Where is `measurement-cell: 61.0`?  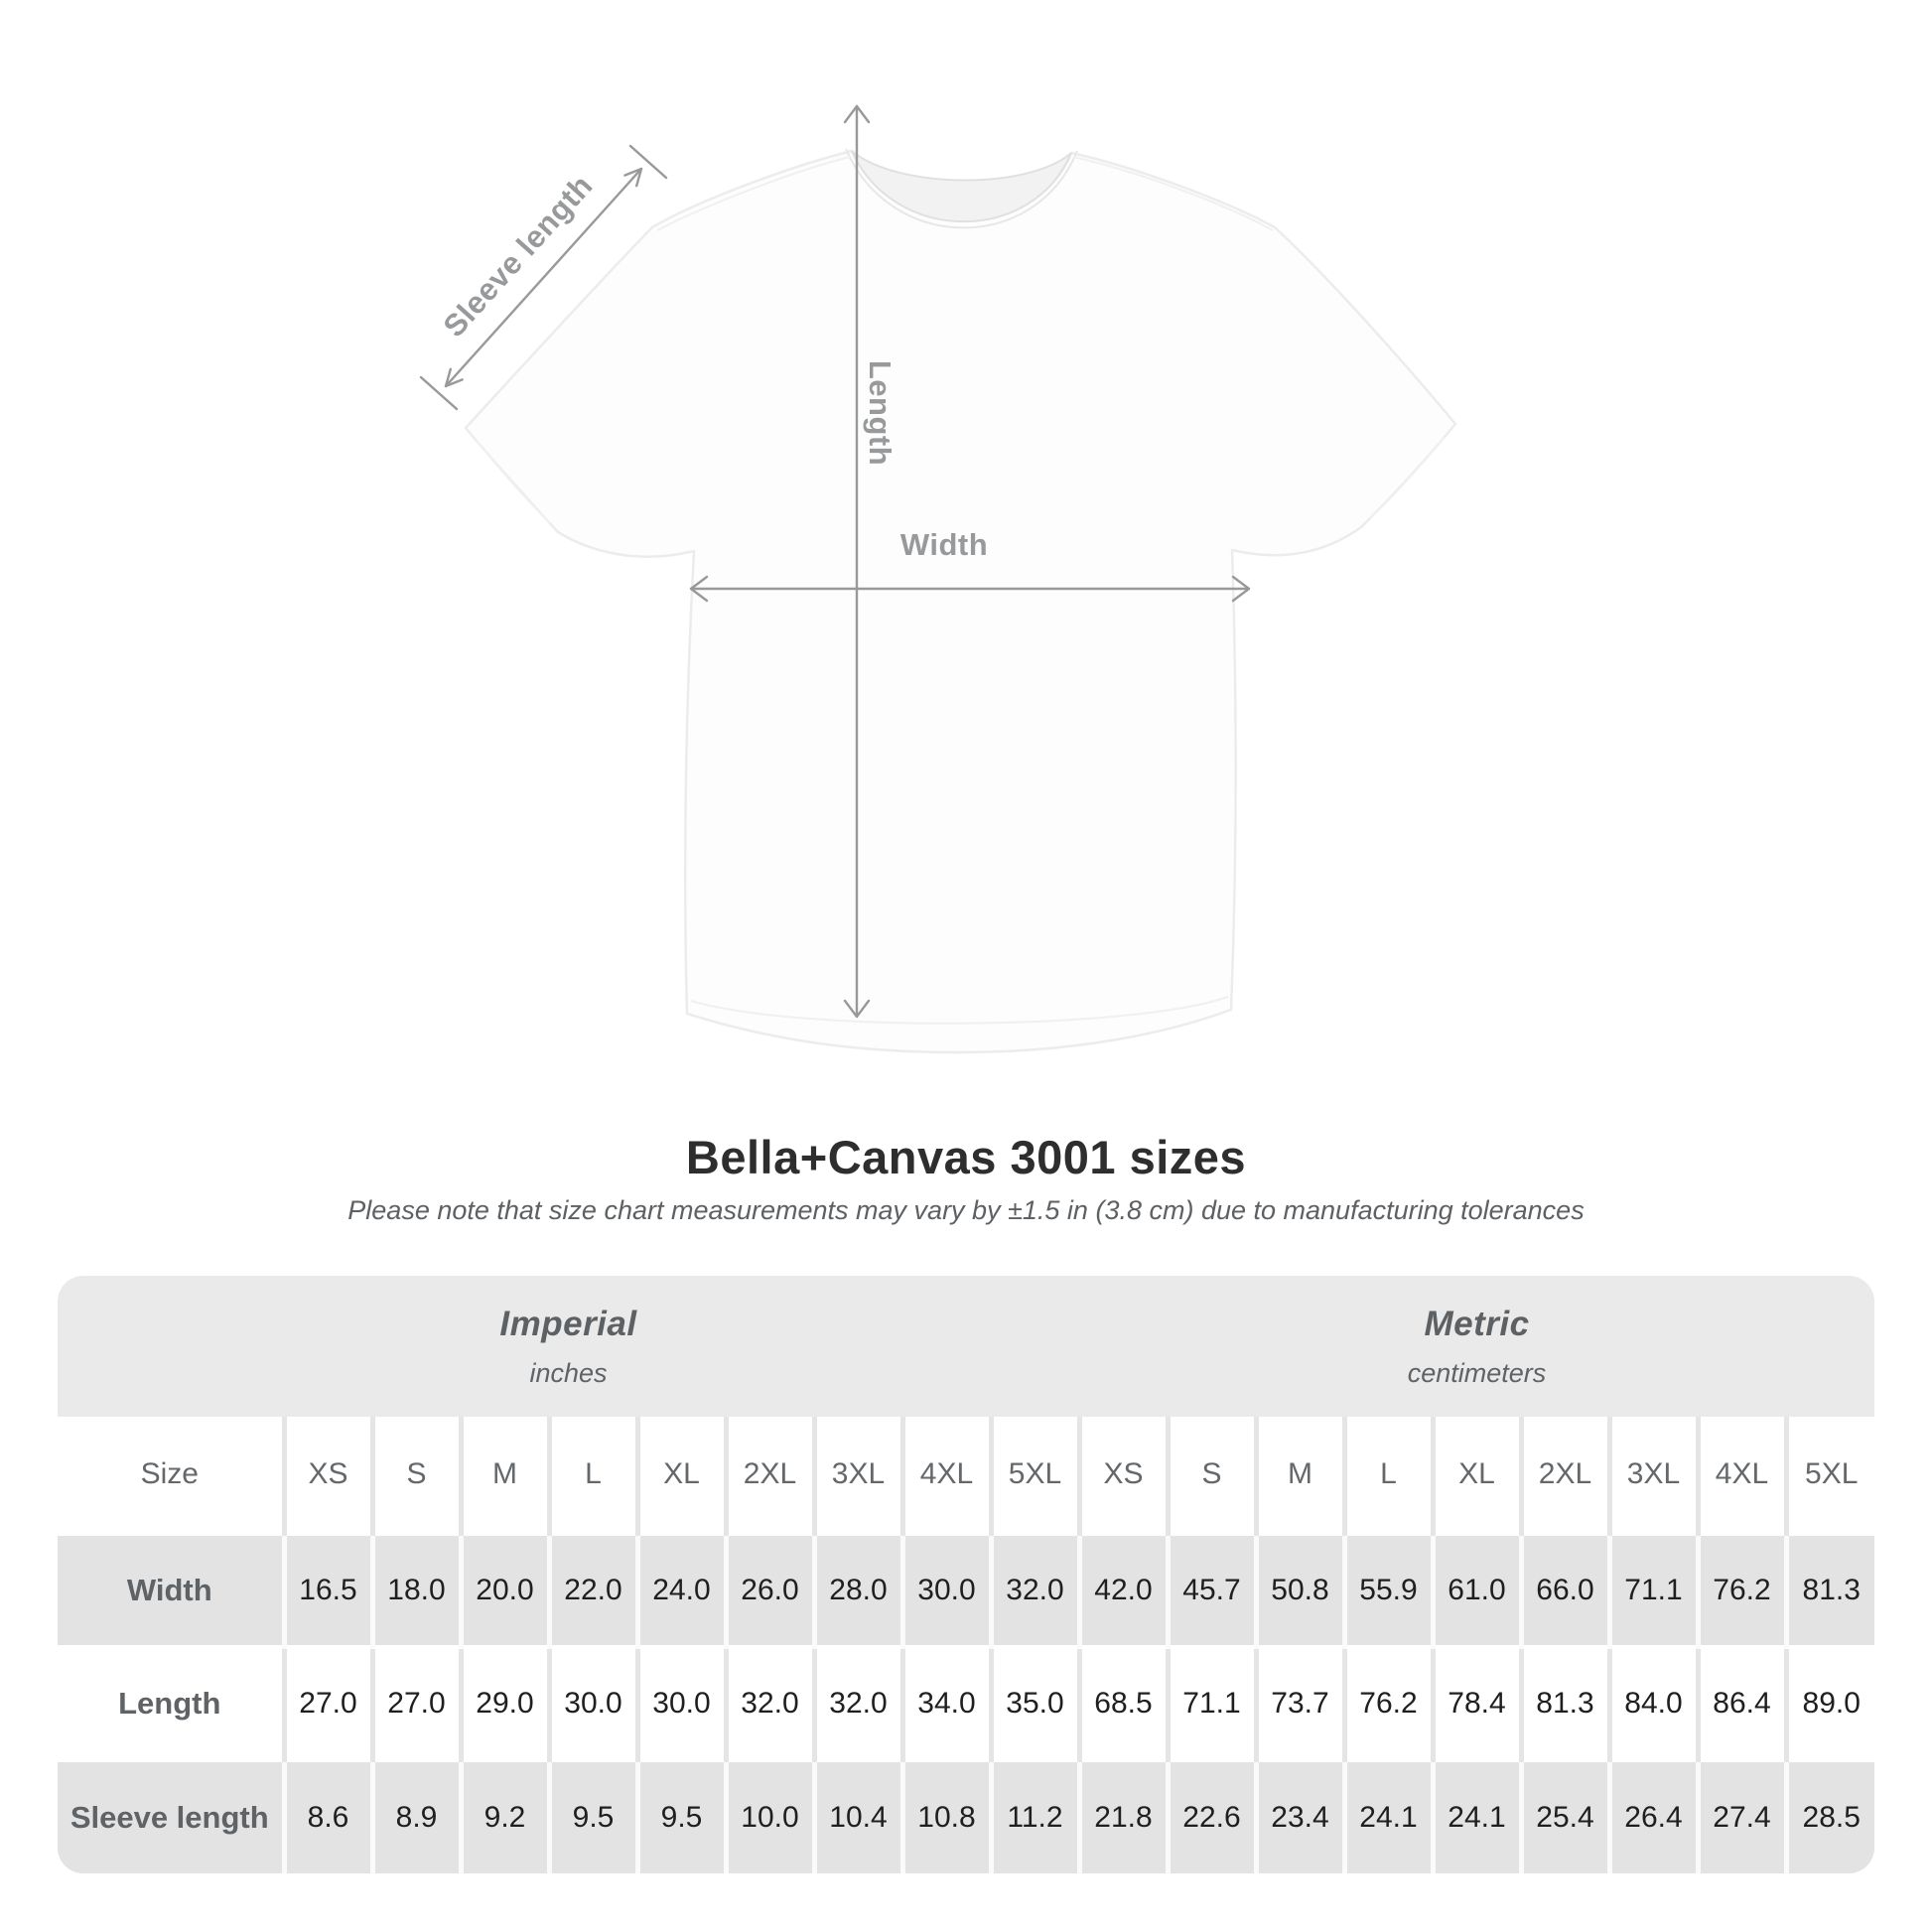 measurement-cell: 61.0 is located at coordinates (1478, 1589).